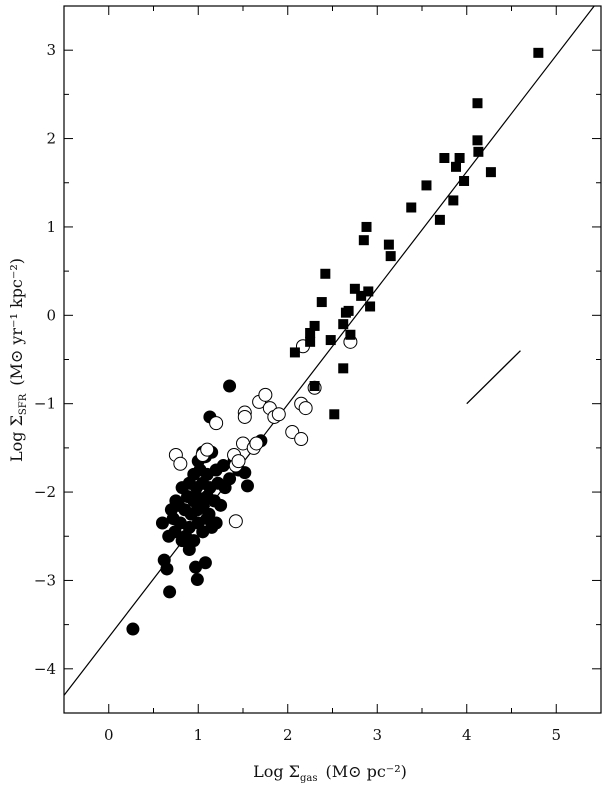 The width and height of the screenshot is (609, 789). Describe the element at coordinates (23, 404) in the screenshot. I see `y-axis-label-sub: SFR` at that location.